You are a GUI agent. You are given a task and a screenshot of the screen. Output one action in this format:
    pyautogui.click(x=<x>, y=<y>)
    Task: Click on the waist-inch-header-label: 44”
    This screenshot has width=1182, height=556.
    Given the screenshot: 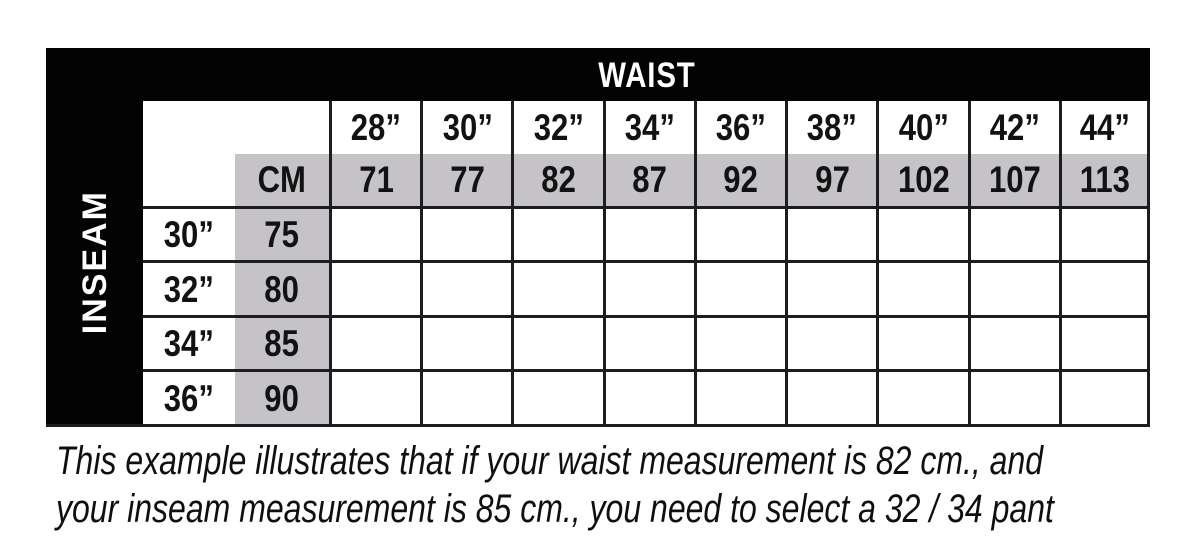 What is the action you would take?
    pyautogui.click(x=1104, y=127)
    